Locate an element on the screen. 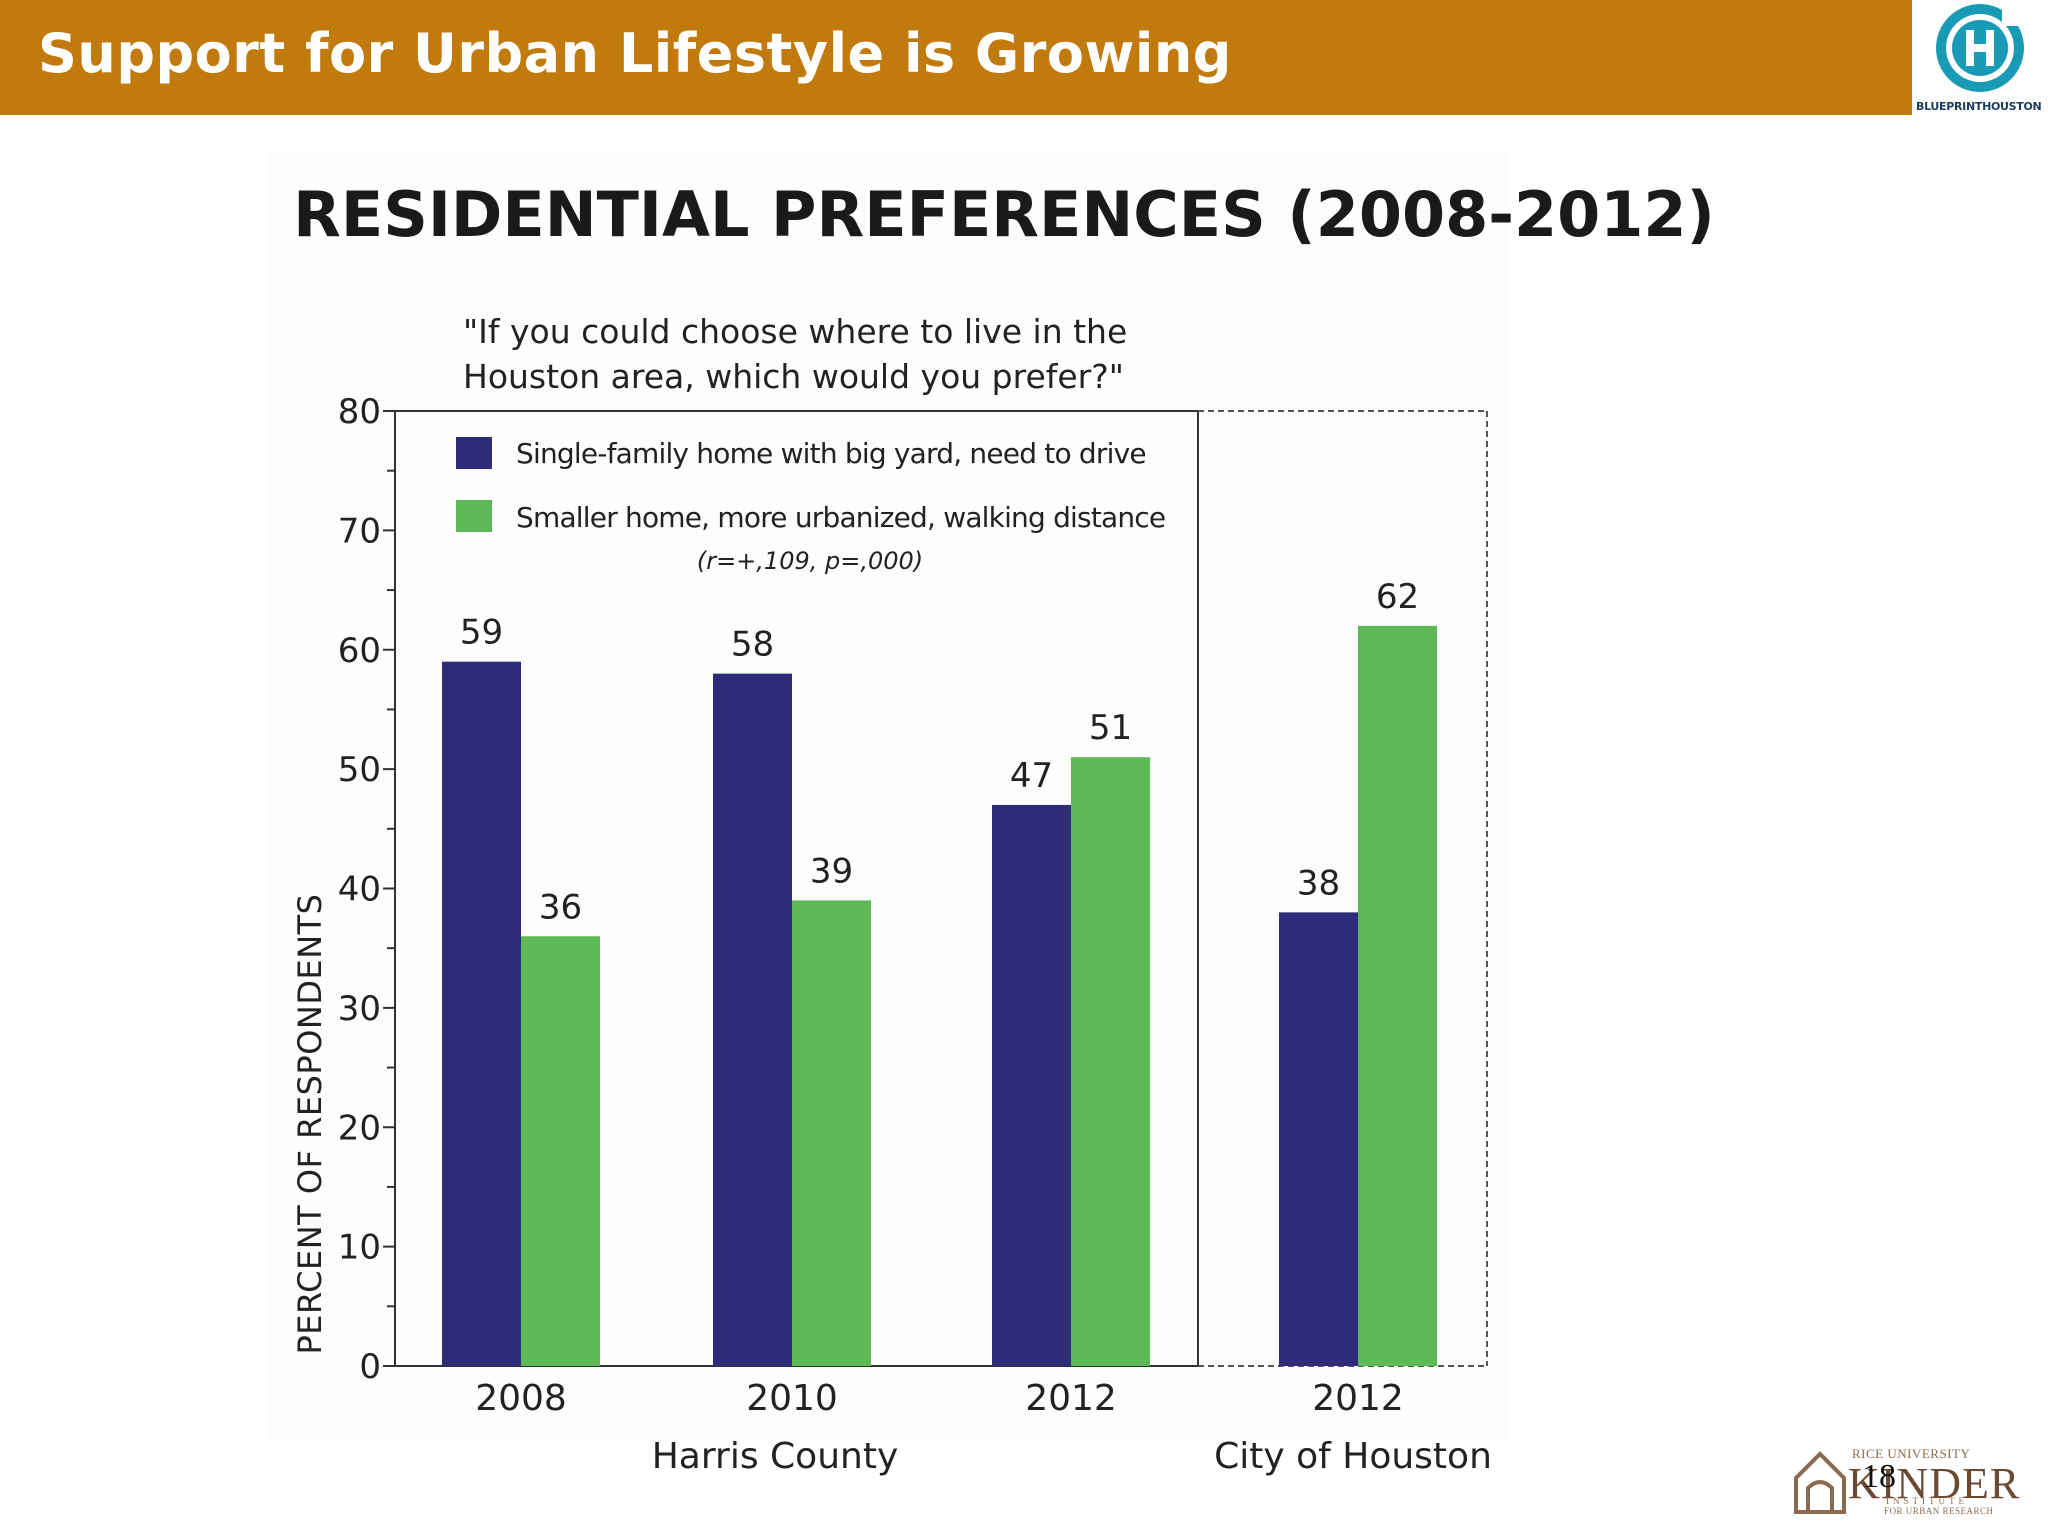  data-label-series-0-cat-1: 58 is located at coordinates (752, 645).